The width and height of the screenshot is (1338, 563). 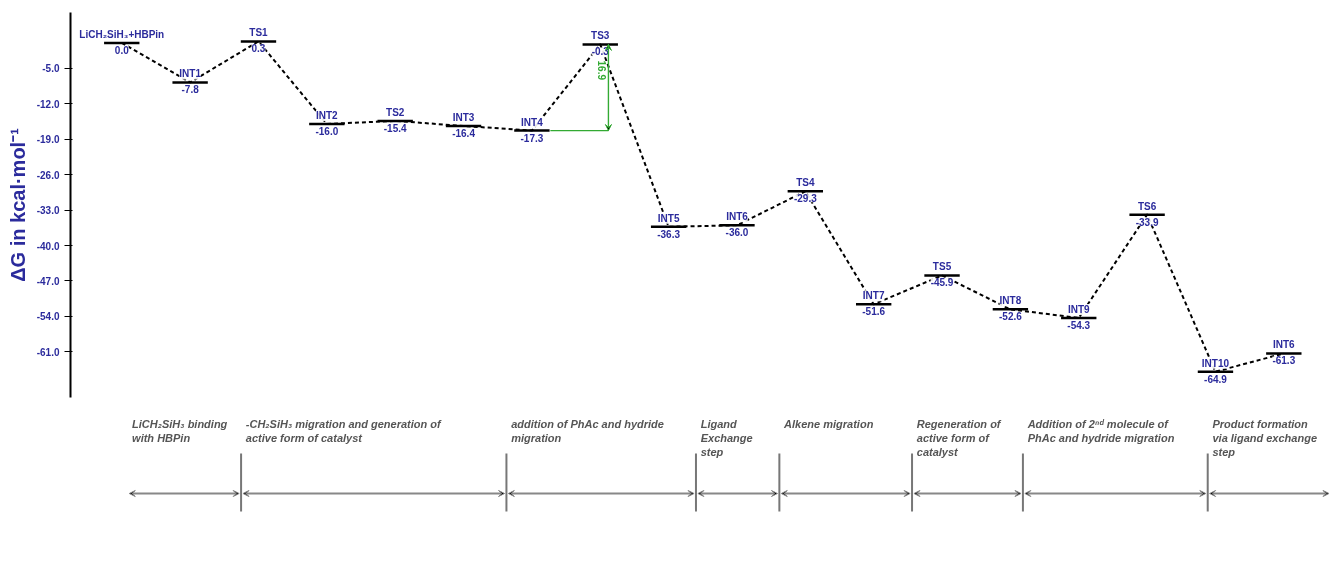 I want to click on data-label: -0.3, so click(x=600, y=52).